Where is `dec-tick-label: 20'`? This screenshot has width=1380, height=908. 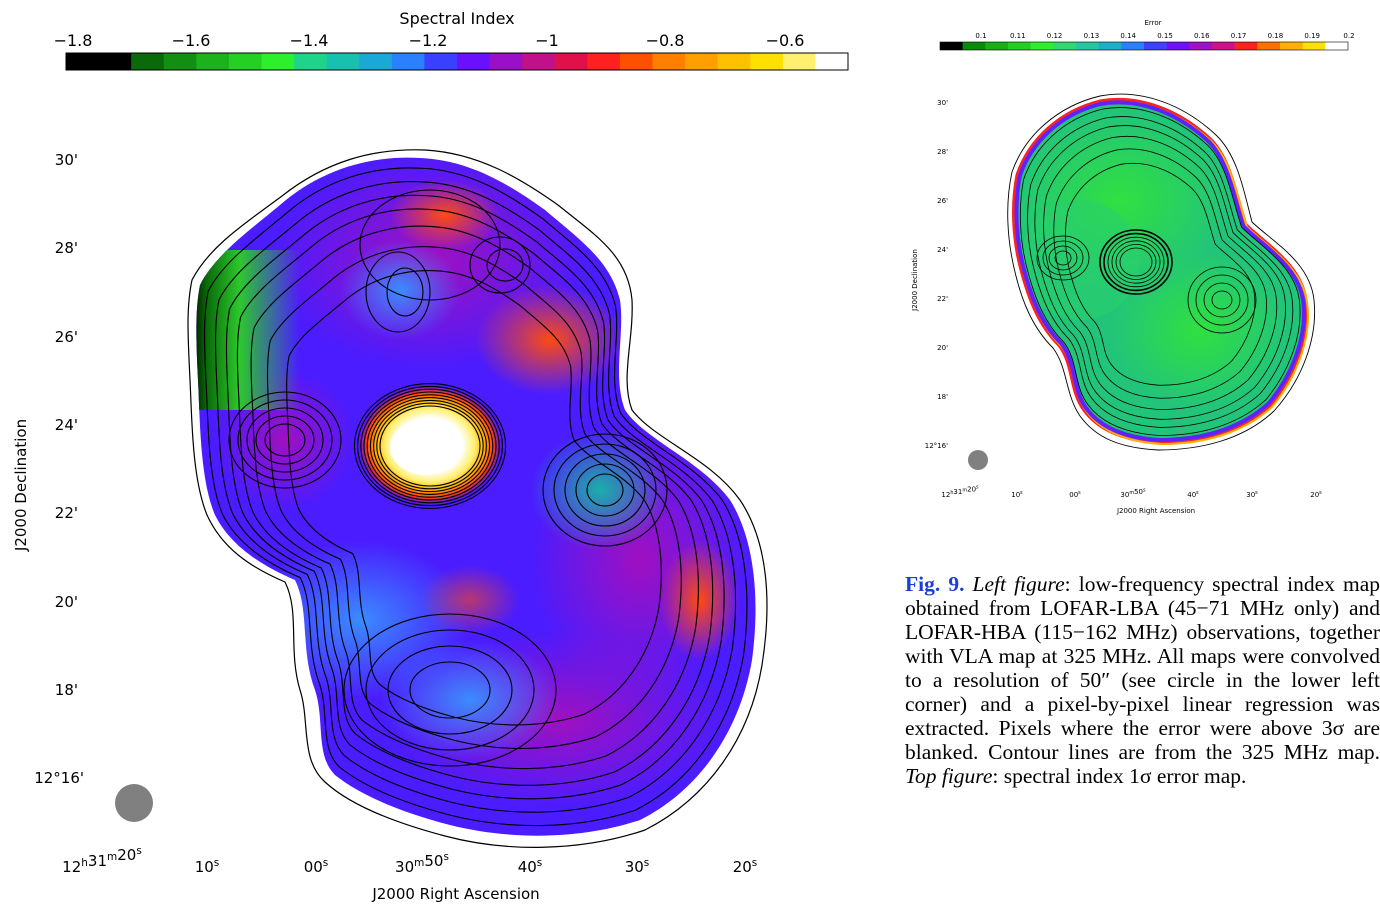
dec-tick-label: 20' is located at coordinates (66, 602).